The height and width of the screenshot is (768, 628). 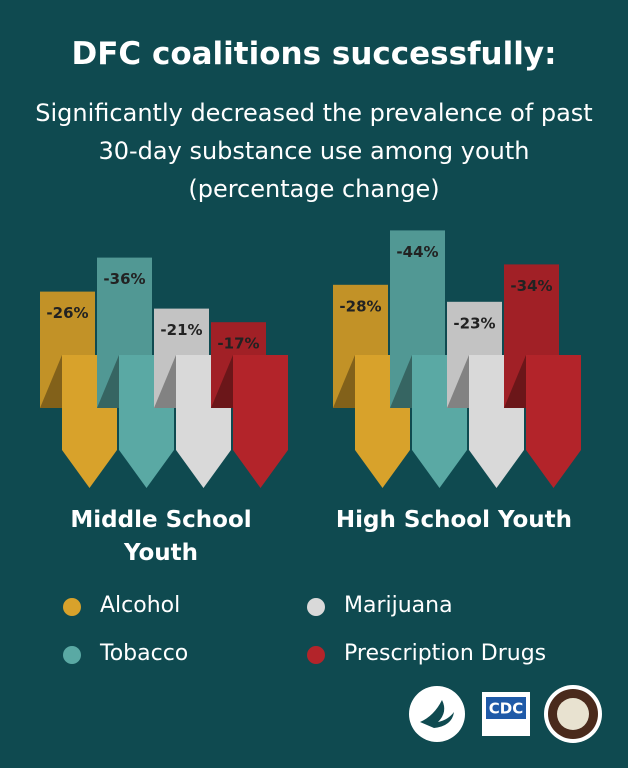 I want to click on hhs-eagle, so click(x=437, y=714).